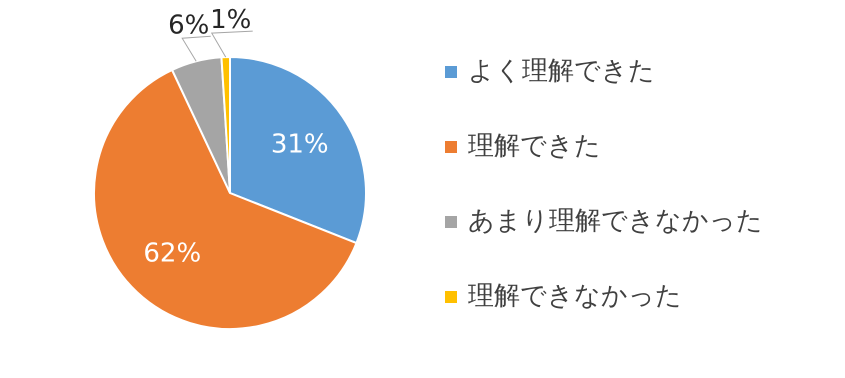 Image resolution: width=845 pixels, height=378 pixels. What do you see at coordinates (189, 25) in the screenshot?
I see `data-label: 6%` at bounding box center [189, 25].